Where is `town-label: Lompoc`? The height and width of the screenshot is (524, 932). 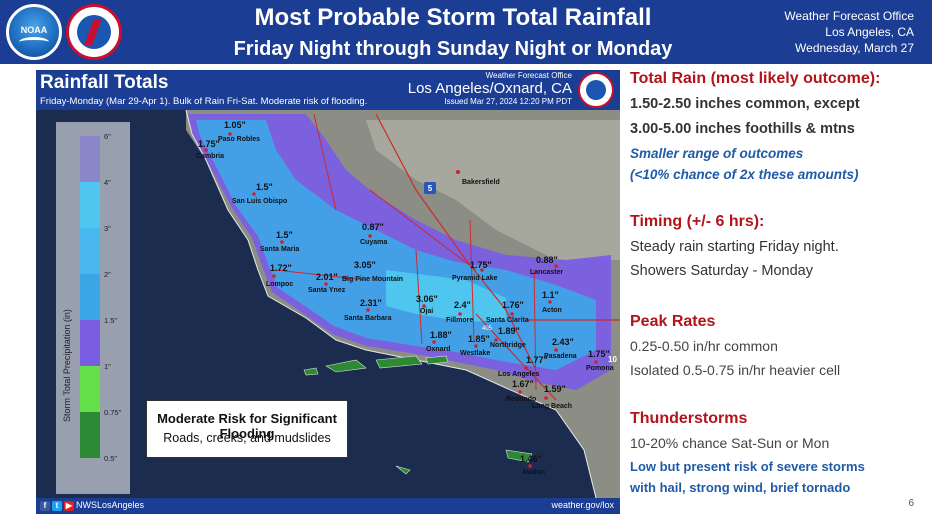
town-label: Lompoc is located at coordinates (279, 284).